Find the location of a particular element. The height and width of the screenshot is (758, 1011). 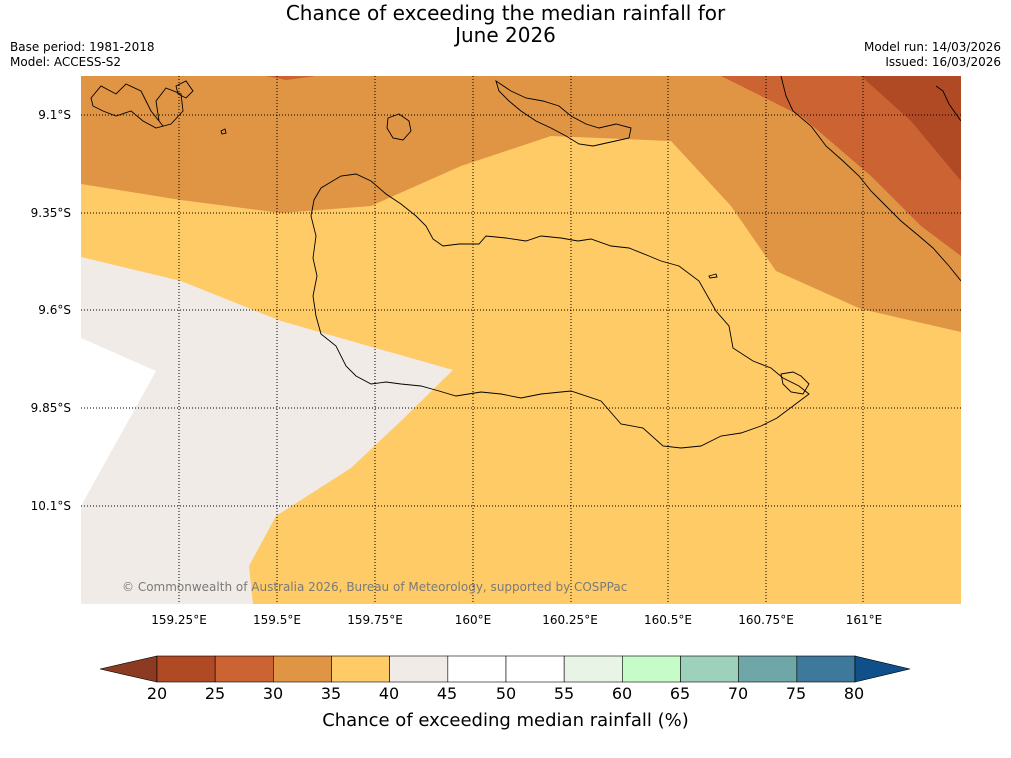

meta-right: Model run: 14/03/2026 Issued: 16/03/2026 is located at coordinates (932, 55).